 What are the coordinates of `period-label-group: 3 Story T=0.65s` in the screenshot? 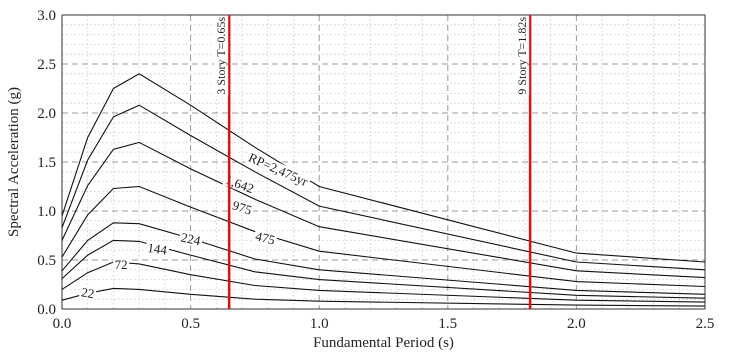 It's located at (221, 55).